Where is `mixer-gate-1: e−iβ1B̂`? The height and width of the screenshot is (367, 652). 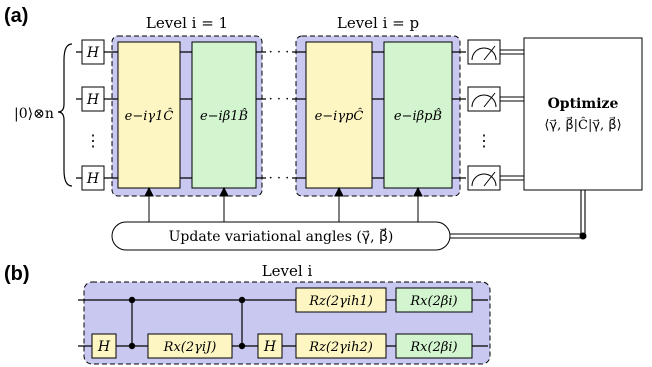 mixer-gate-1: e−iβ1B̂ is located at coordinates (224, 115).